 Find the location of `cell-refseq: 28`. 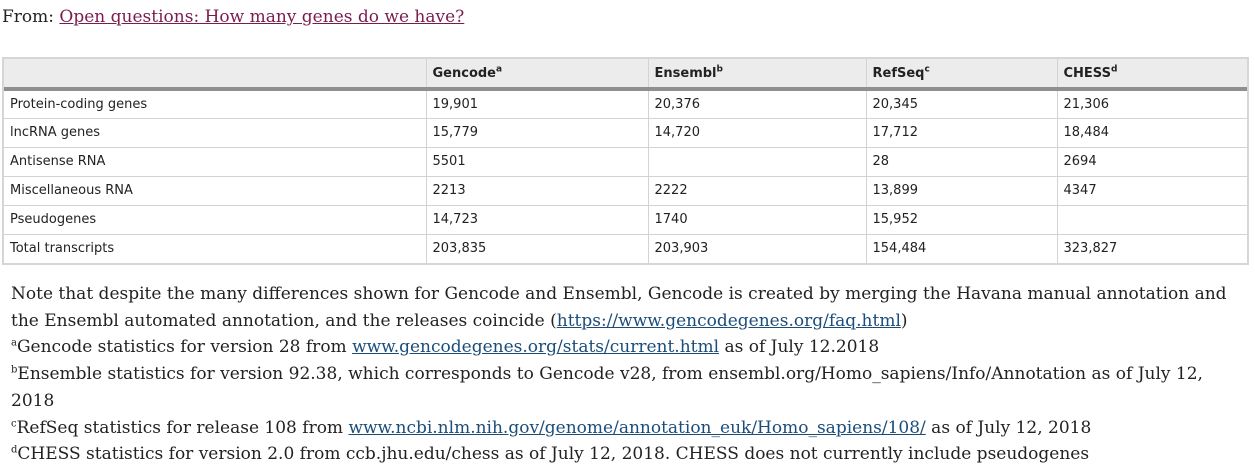

cell-refseq: 28 is located at coordinates (962, 162).